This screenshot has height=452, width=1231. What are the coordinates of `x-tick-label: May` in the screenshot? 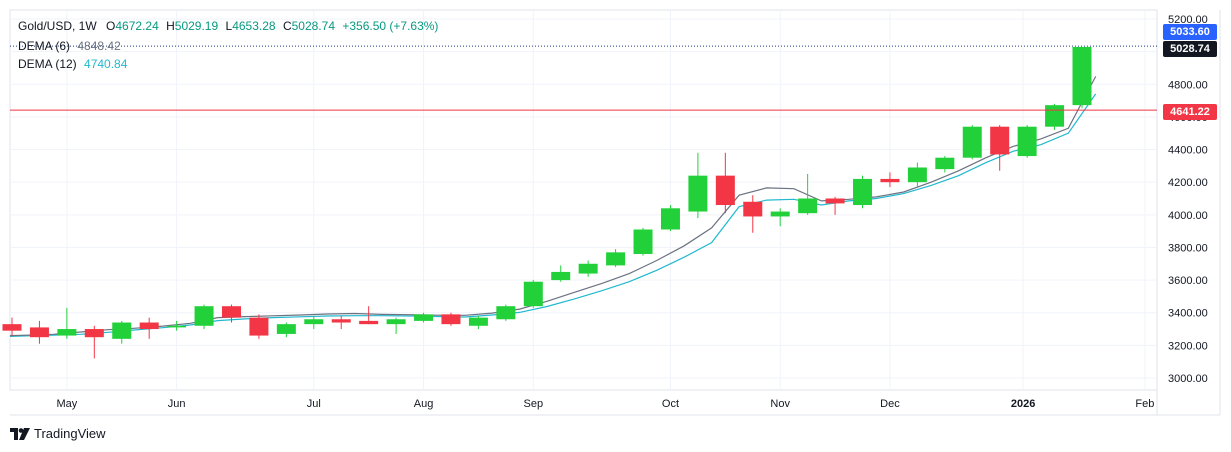 It's located at (66, 404).